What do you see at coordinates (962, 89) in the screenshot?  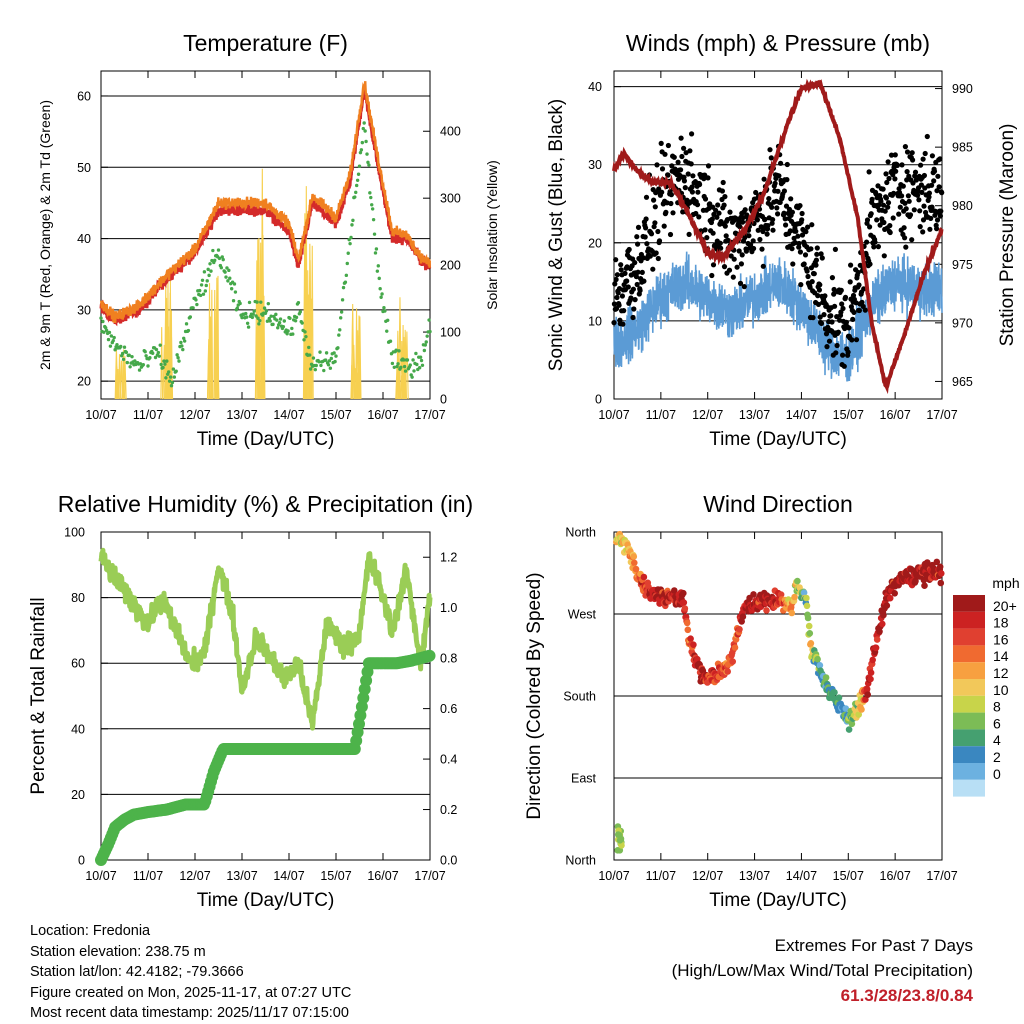 I see `wind-y2tick-label: 990` at bounding box center [962, 89].